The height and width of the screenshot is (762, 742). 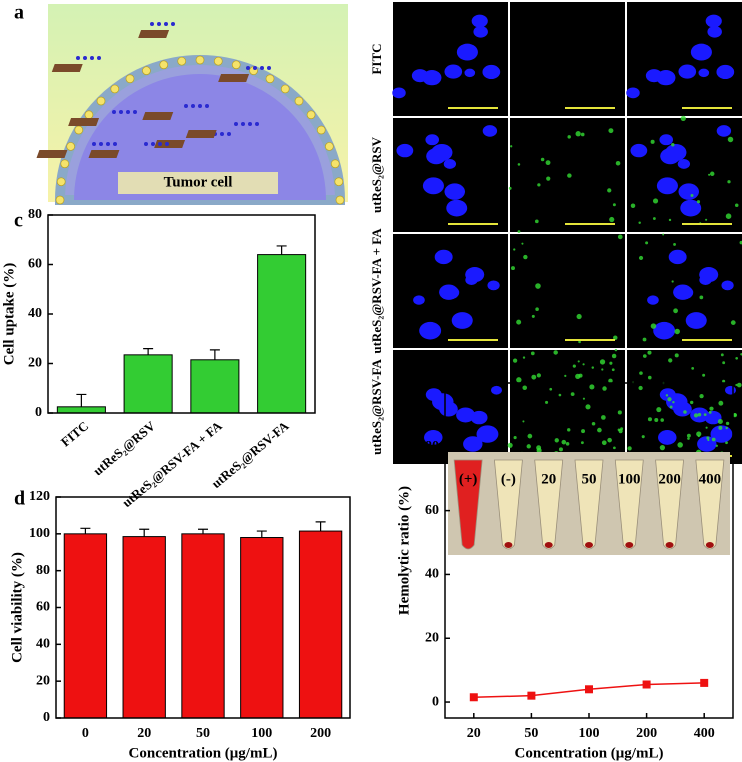 I want to click on y-tick-label: 40, so click(x=43, y=644).